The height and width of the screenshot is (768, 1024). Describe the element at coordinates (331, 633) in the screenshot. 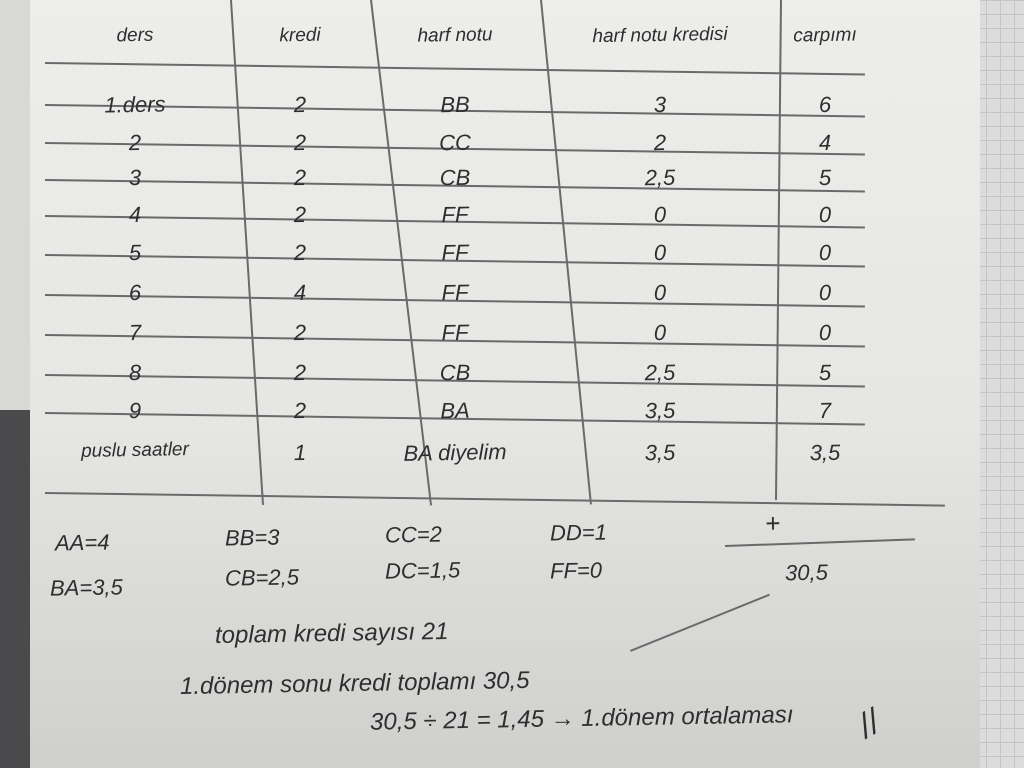

I see `note-total-credits: toplam kredi sayısı 21` at that location.